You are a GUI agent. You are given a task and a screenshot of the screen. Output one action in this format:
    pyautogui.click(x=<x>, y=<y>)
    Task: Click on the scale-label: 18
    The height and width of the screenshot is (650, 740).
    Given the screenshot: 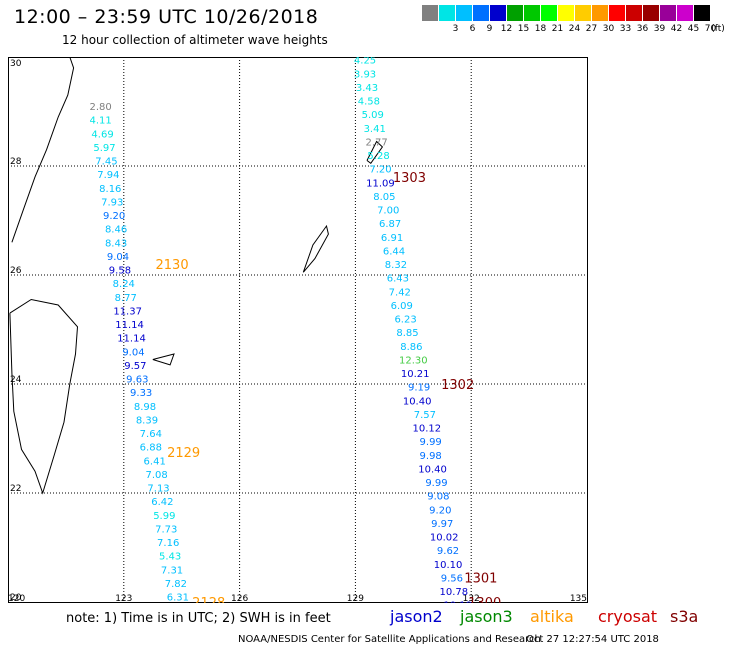 What is the action you would take?
    pyautogui.click(x=540, y=29)
    